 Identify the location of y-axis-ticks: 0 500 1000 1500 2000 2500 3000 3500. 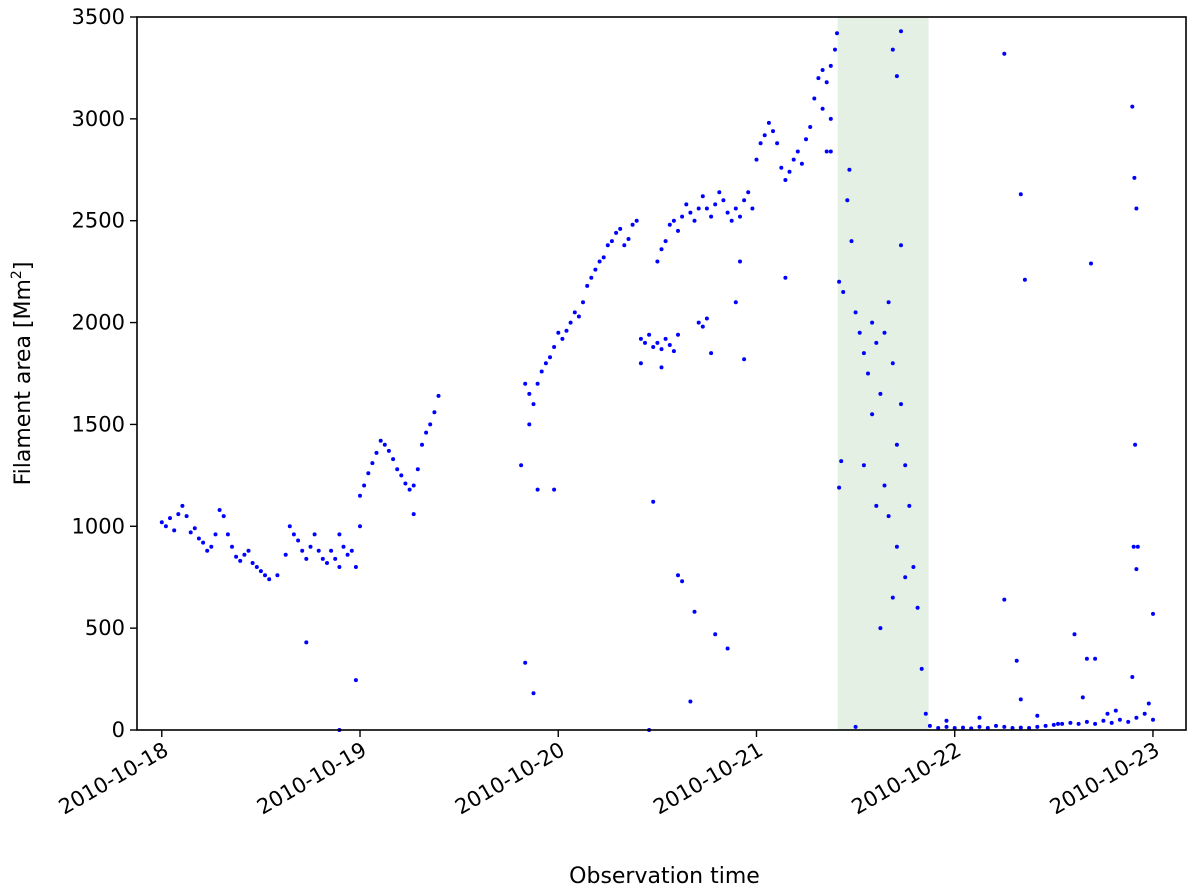
(104, 373).